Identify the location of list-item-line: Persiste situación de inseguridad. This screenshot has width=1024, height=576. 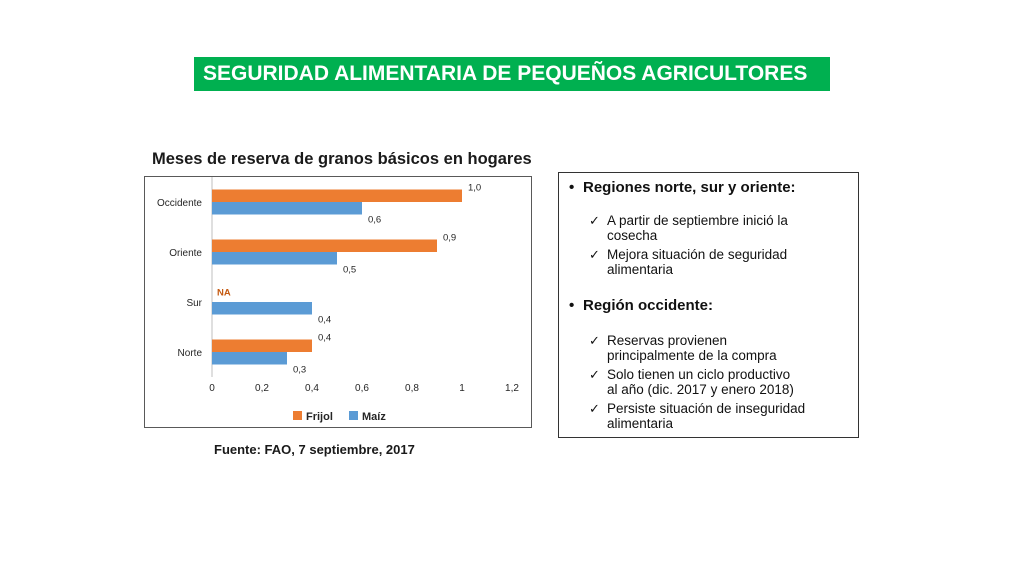
(706, 408).